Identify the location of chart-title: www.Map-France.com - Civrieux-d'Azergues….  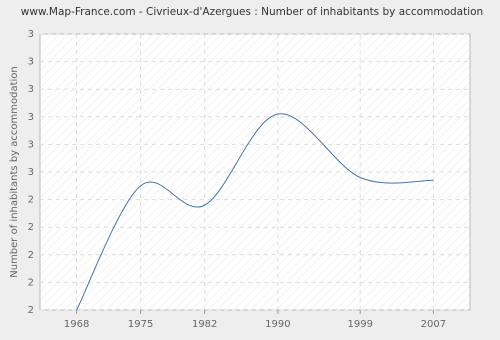
(252, 12).